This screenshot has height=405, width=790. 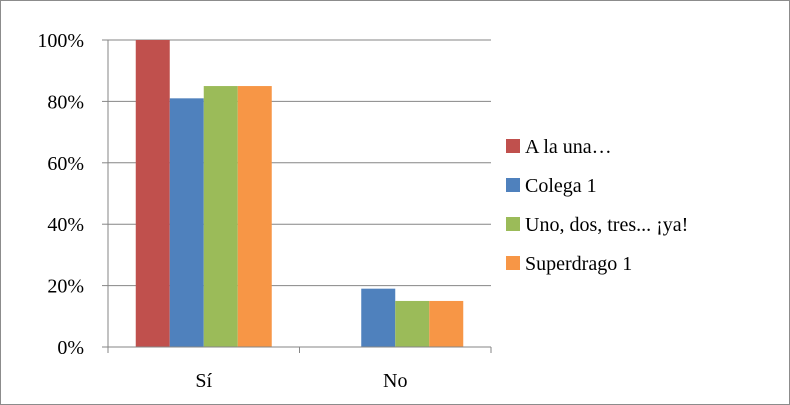 I want to click on legend-label: Colega 1, so click(x=561, y=186).